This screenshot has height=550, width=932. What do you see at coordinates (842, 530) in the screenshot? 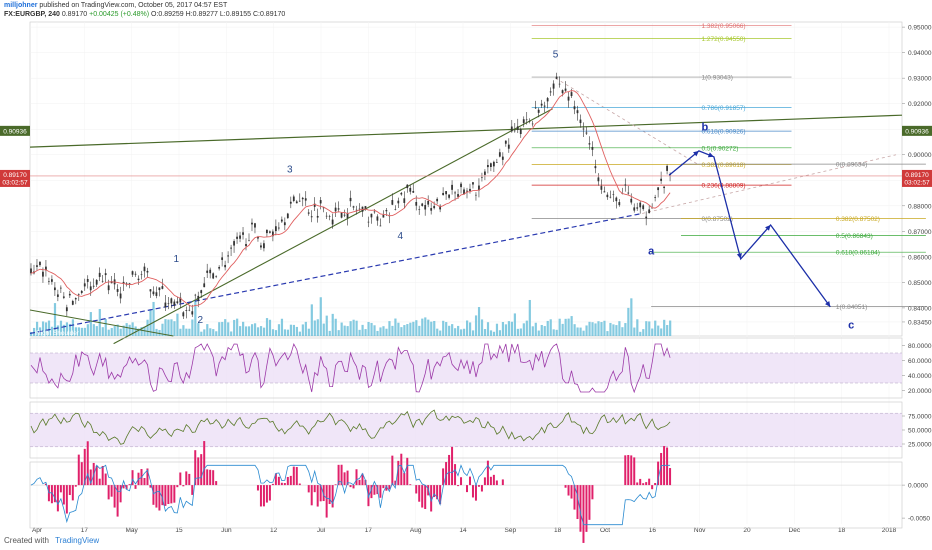
I see `time-tick-label: 18` at bounding box center [842, 530].